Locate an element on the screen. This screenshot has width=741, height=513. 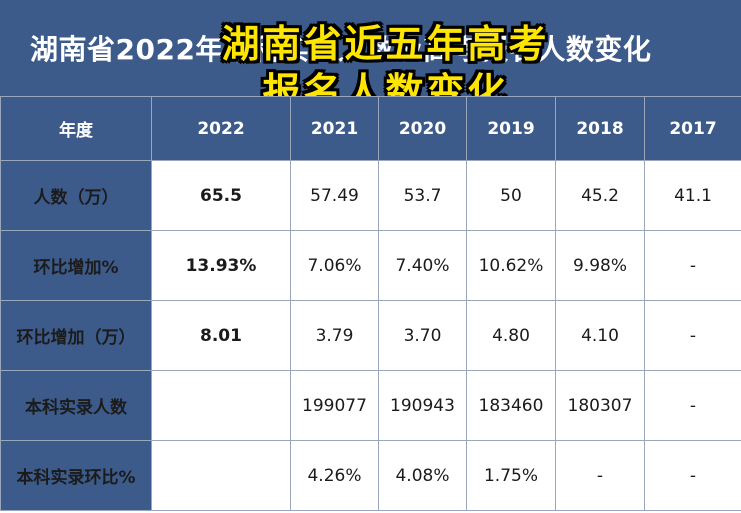
header-year-2018: 2018 is located at coordinates (600, 128).